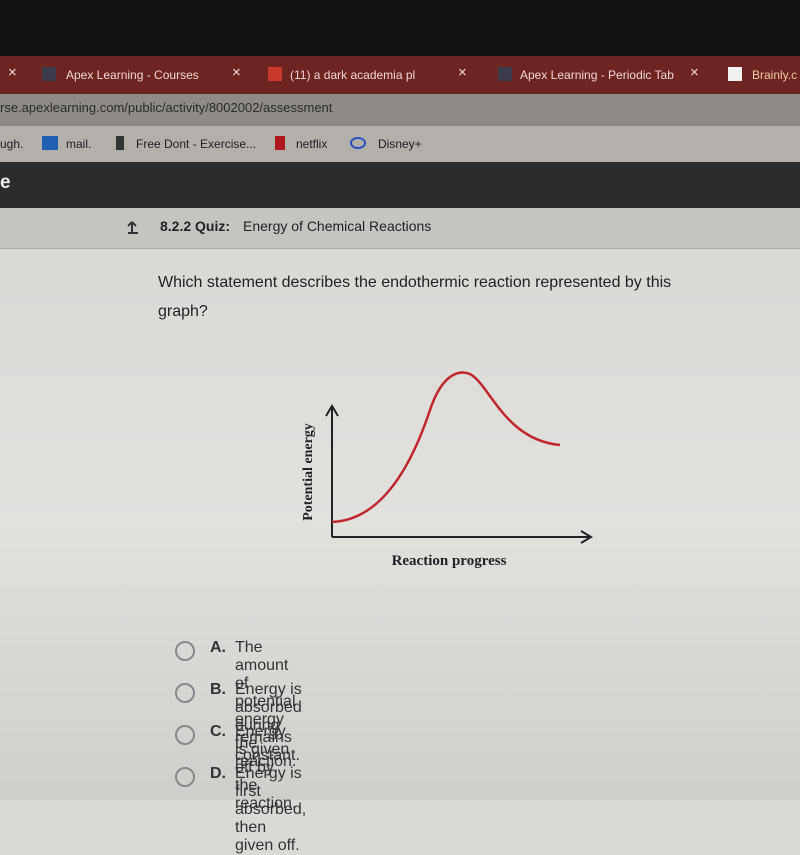  What do you see at coordinates (353, 75) in the screenshot?
I see `tab: (11) a dark academia pl` at bounding box center [353, 75].